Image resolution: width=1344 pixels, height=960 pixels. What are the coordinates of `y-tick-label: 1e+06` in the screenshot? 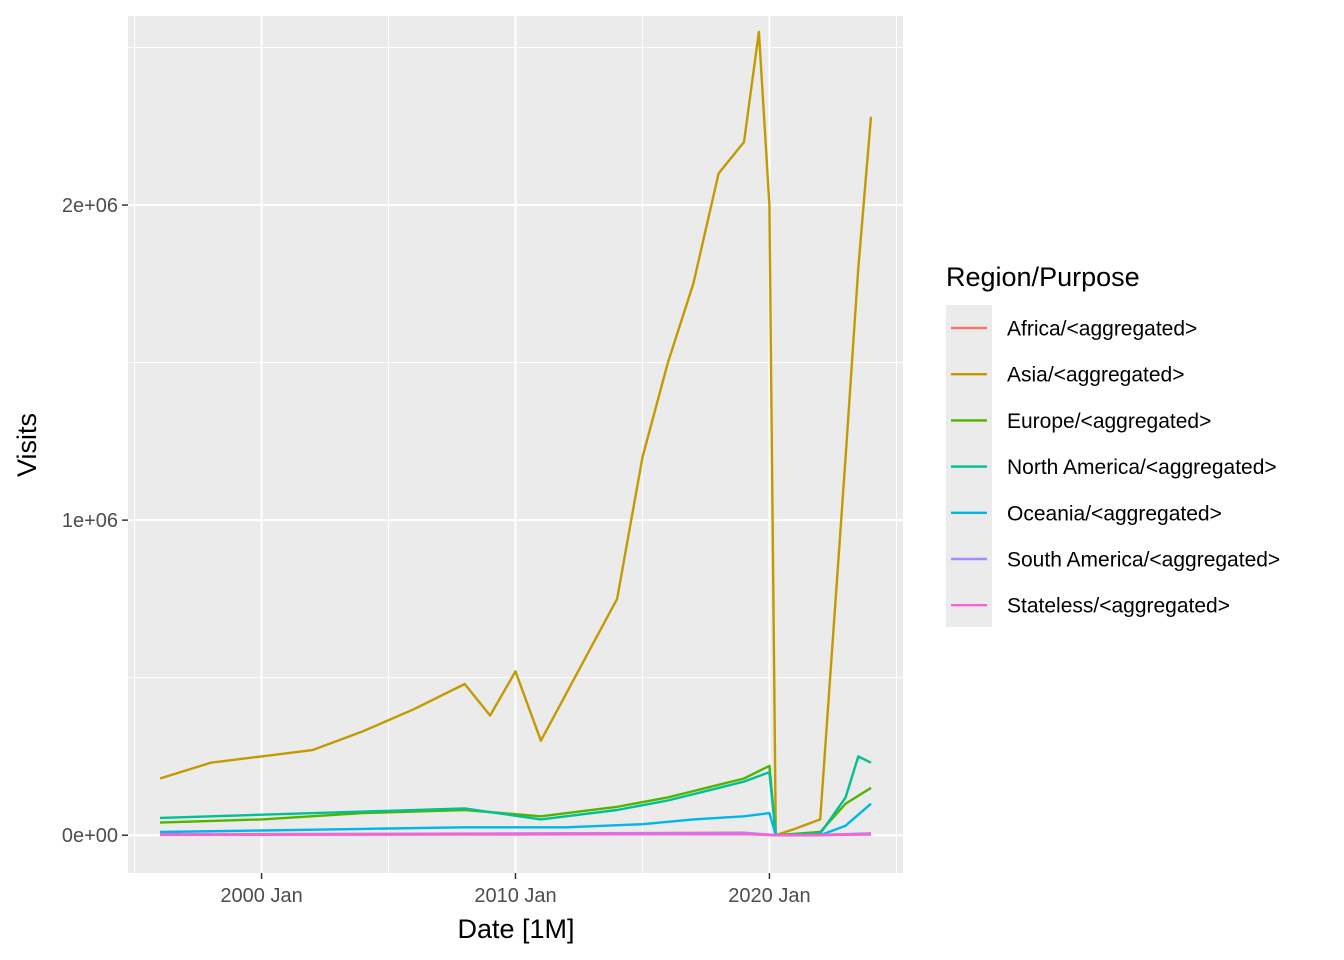 It's located at (90, 521).